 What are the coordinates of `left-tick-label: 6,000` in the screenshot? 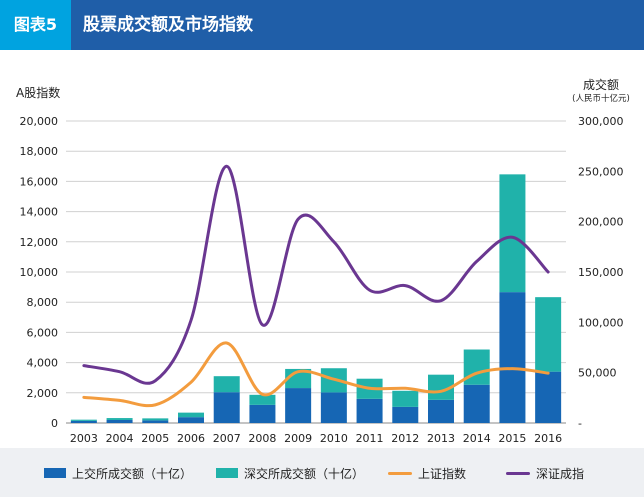 It's located at (43, 332).